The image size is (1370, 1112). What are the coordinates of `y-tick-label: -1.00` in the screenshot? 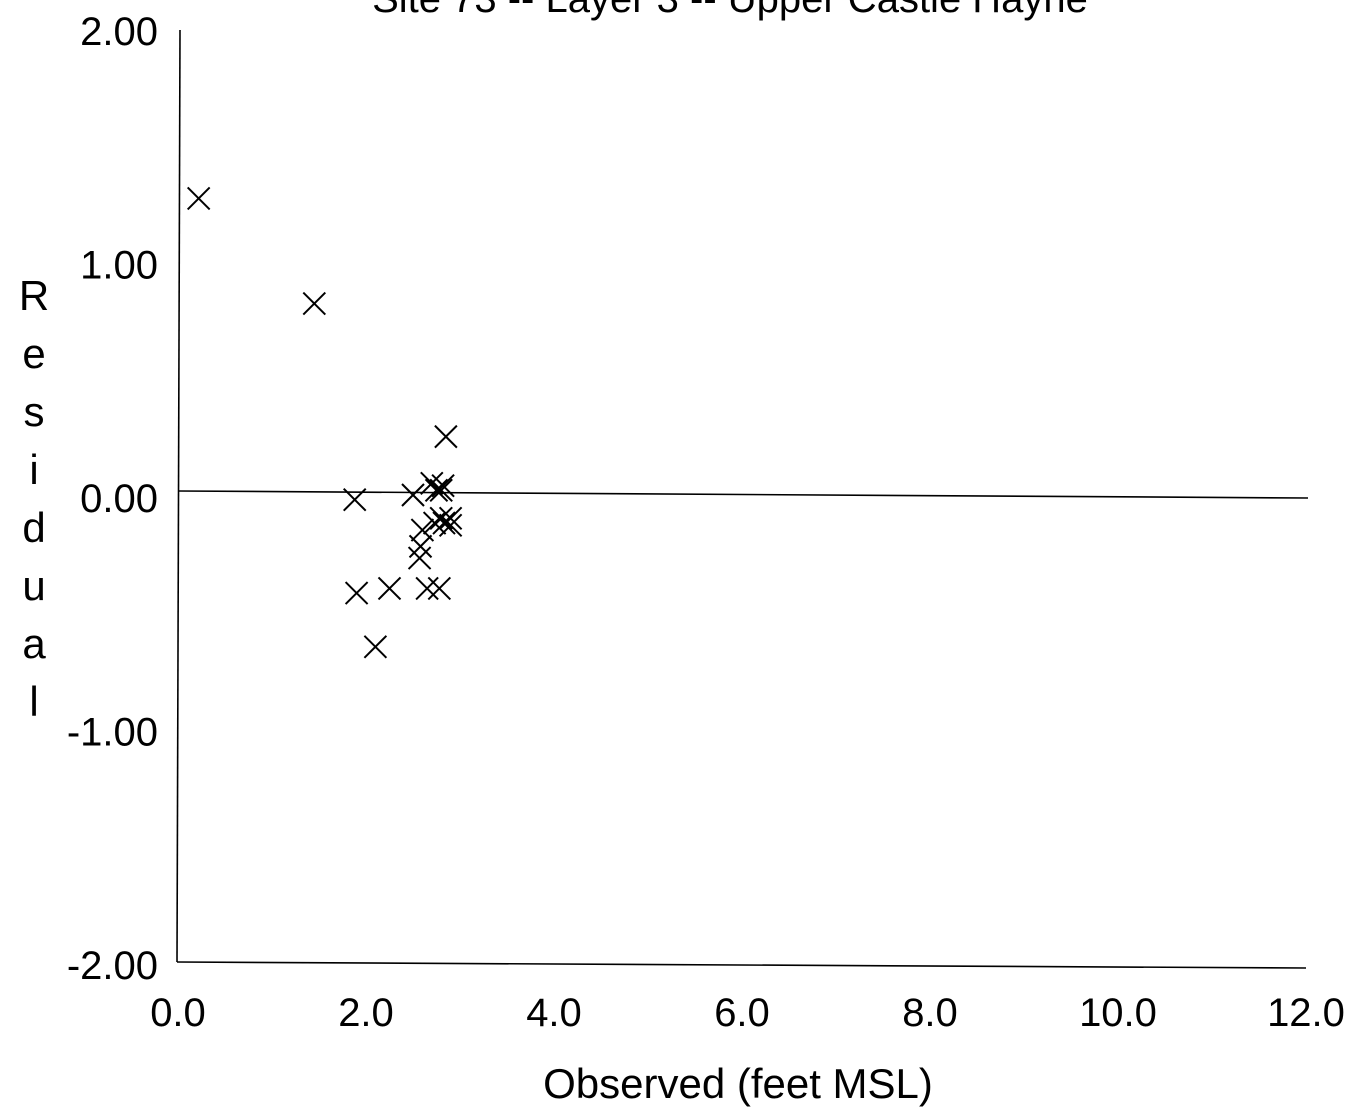 It's located at (112, 733).